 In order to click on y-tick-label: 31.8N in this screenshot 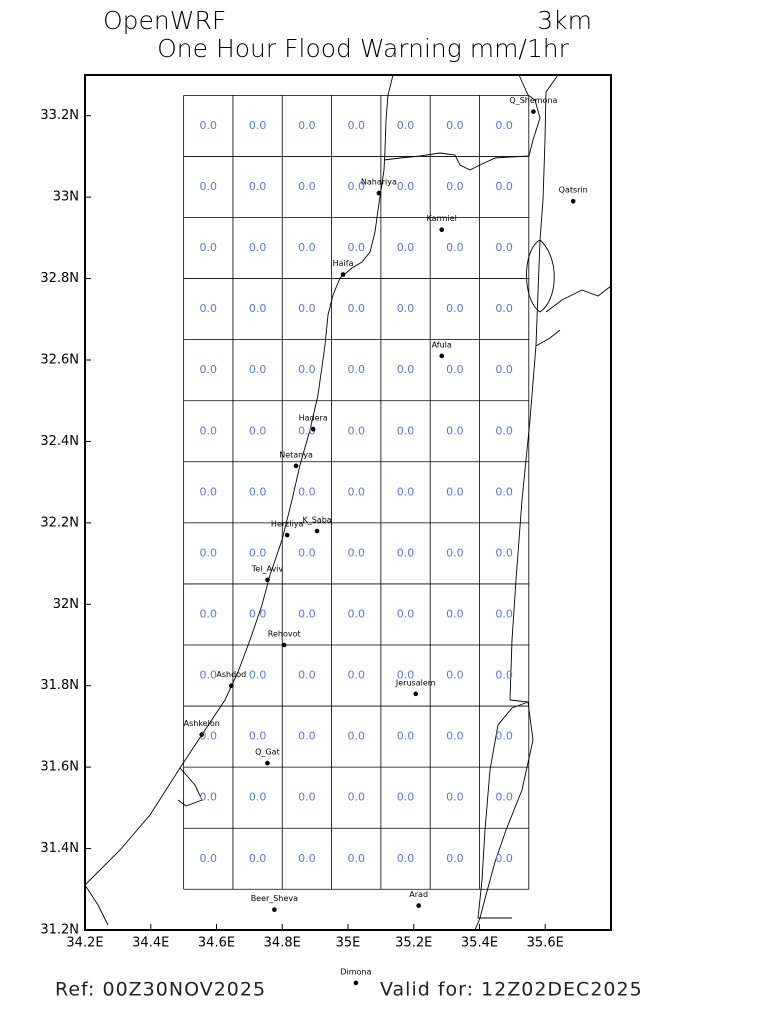, I will do `click(59, 685)`.